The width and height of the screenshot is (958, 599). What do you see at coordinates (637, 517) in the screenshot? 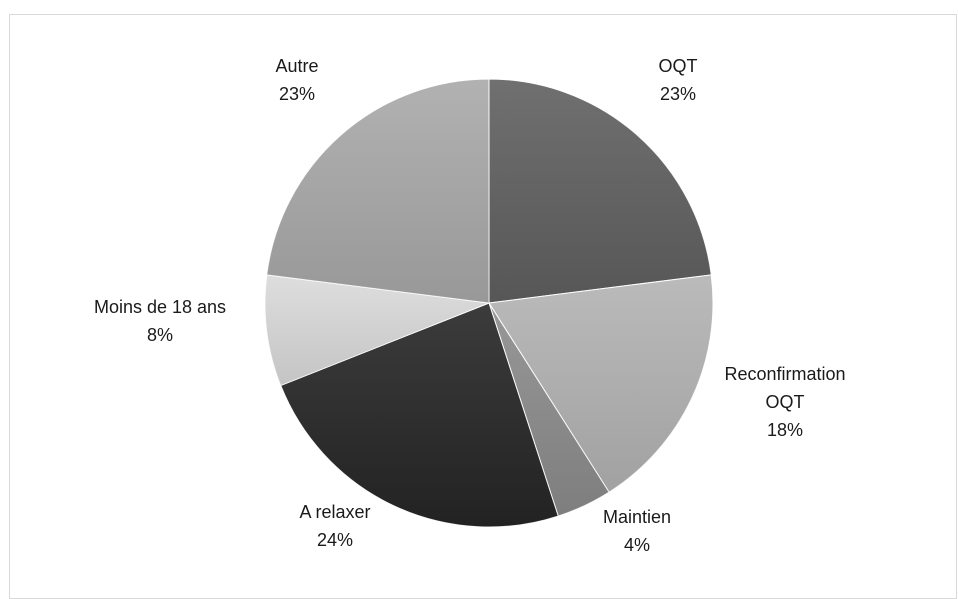
I see `data-label-category: Maintien` at bounding box center [637, 517].